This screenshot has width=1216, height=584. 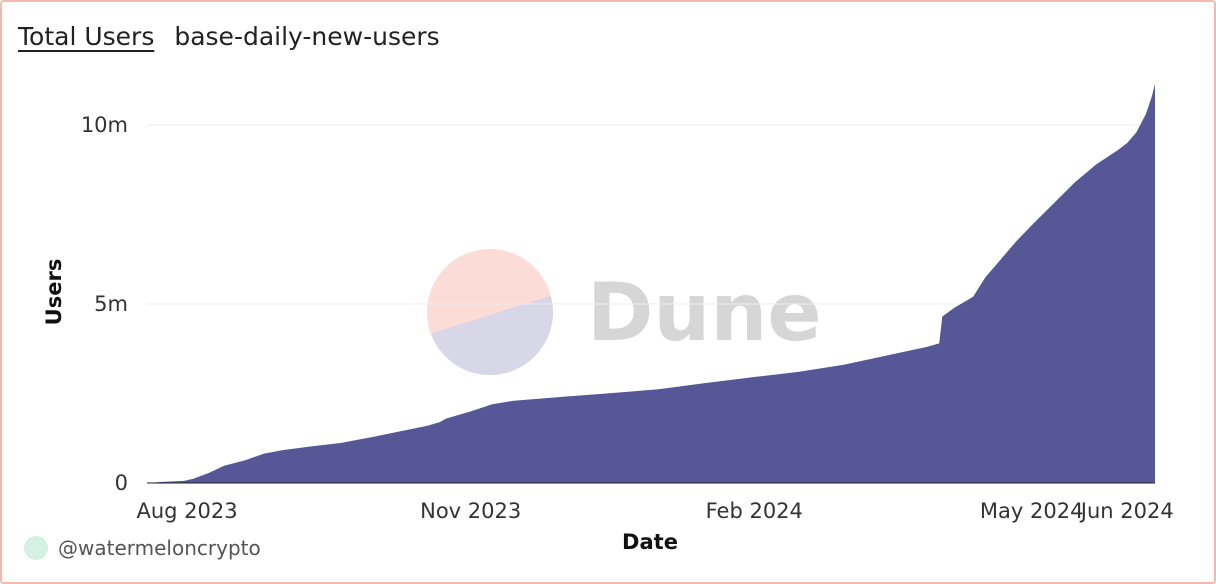 I want to click on x-tick-label: Feb 2024, so click(x=754, y=511).